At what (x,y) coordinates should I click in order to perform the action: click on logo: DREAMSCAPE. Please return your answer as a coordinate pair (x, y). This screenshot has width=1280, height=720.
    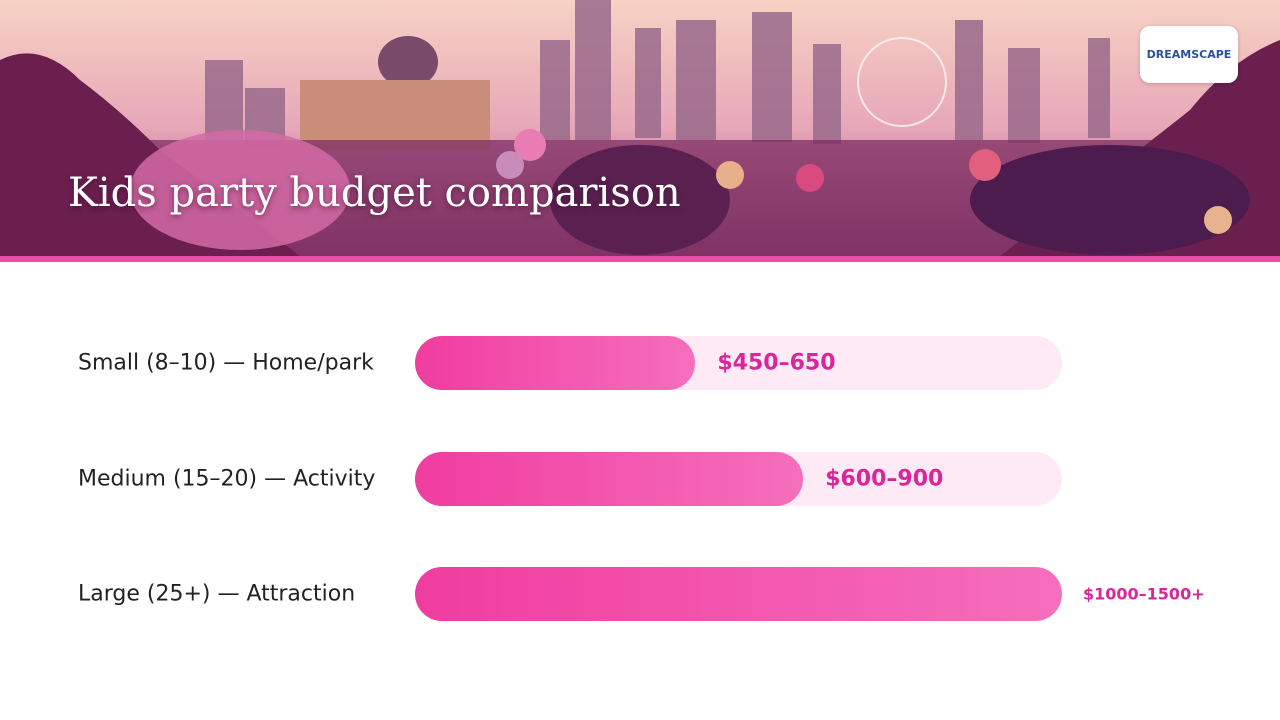
    Looking at the image, I should click on (1189, 54).